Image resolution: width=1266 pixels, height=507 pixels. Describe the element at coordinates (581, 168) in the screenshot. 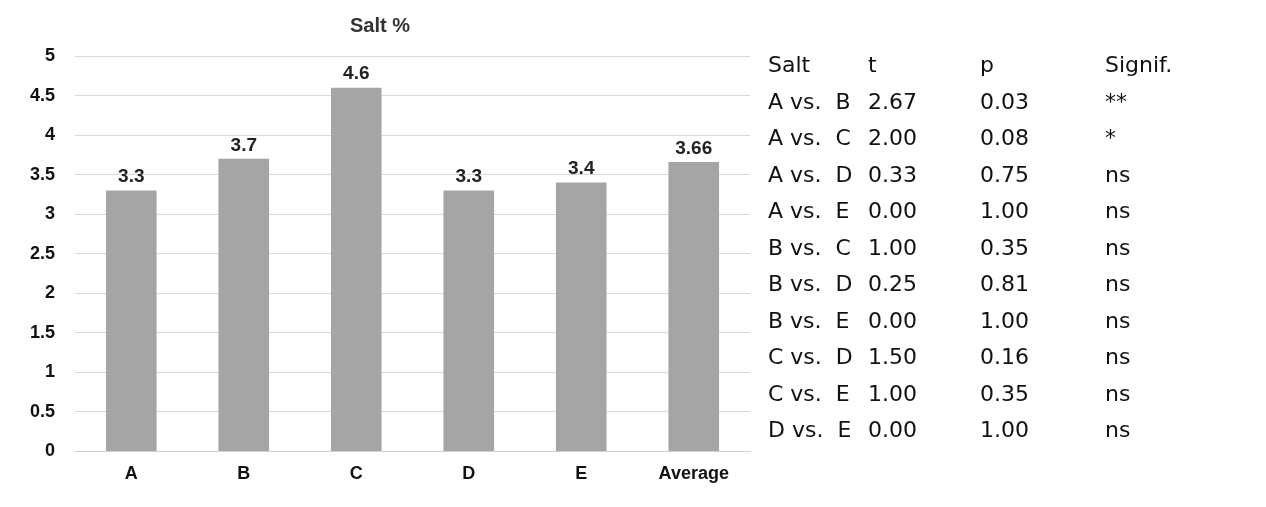

I see `data-label: 3.4` at that location.